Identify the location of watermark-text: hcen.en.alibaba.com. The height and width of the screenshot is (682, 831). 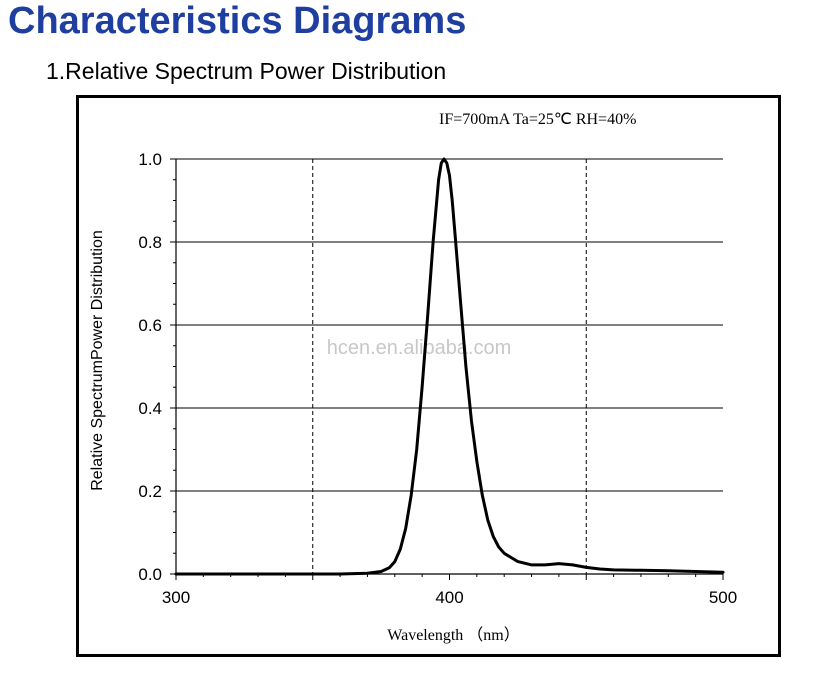
(419, 348).